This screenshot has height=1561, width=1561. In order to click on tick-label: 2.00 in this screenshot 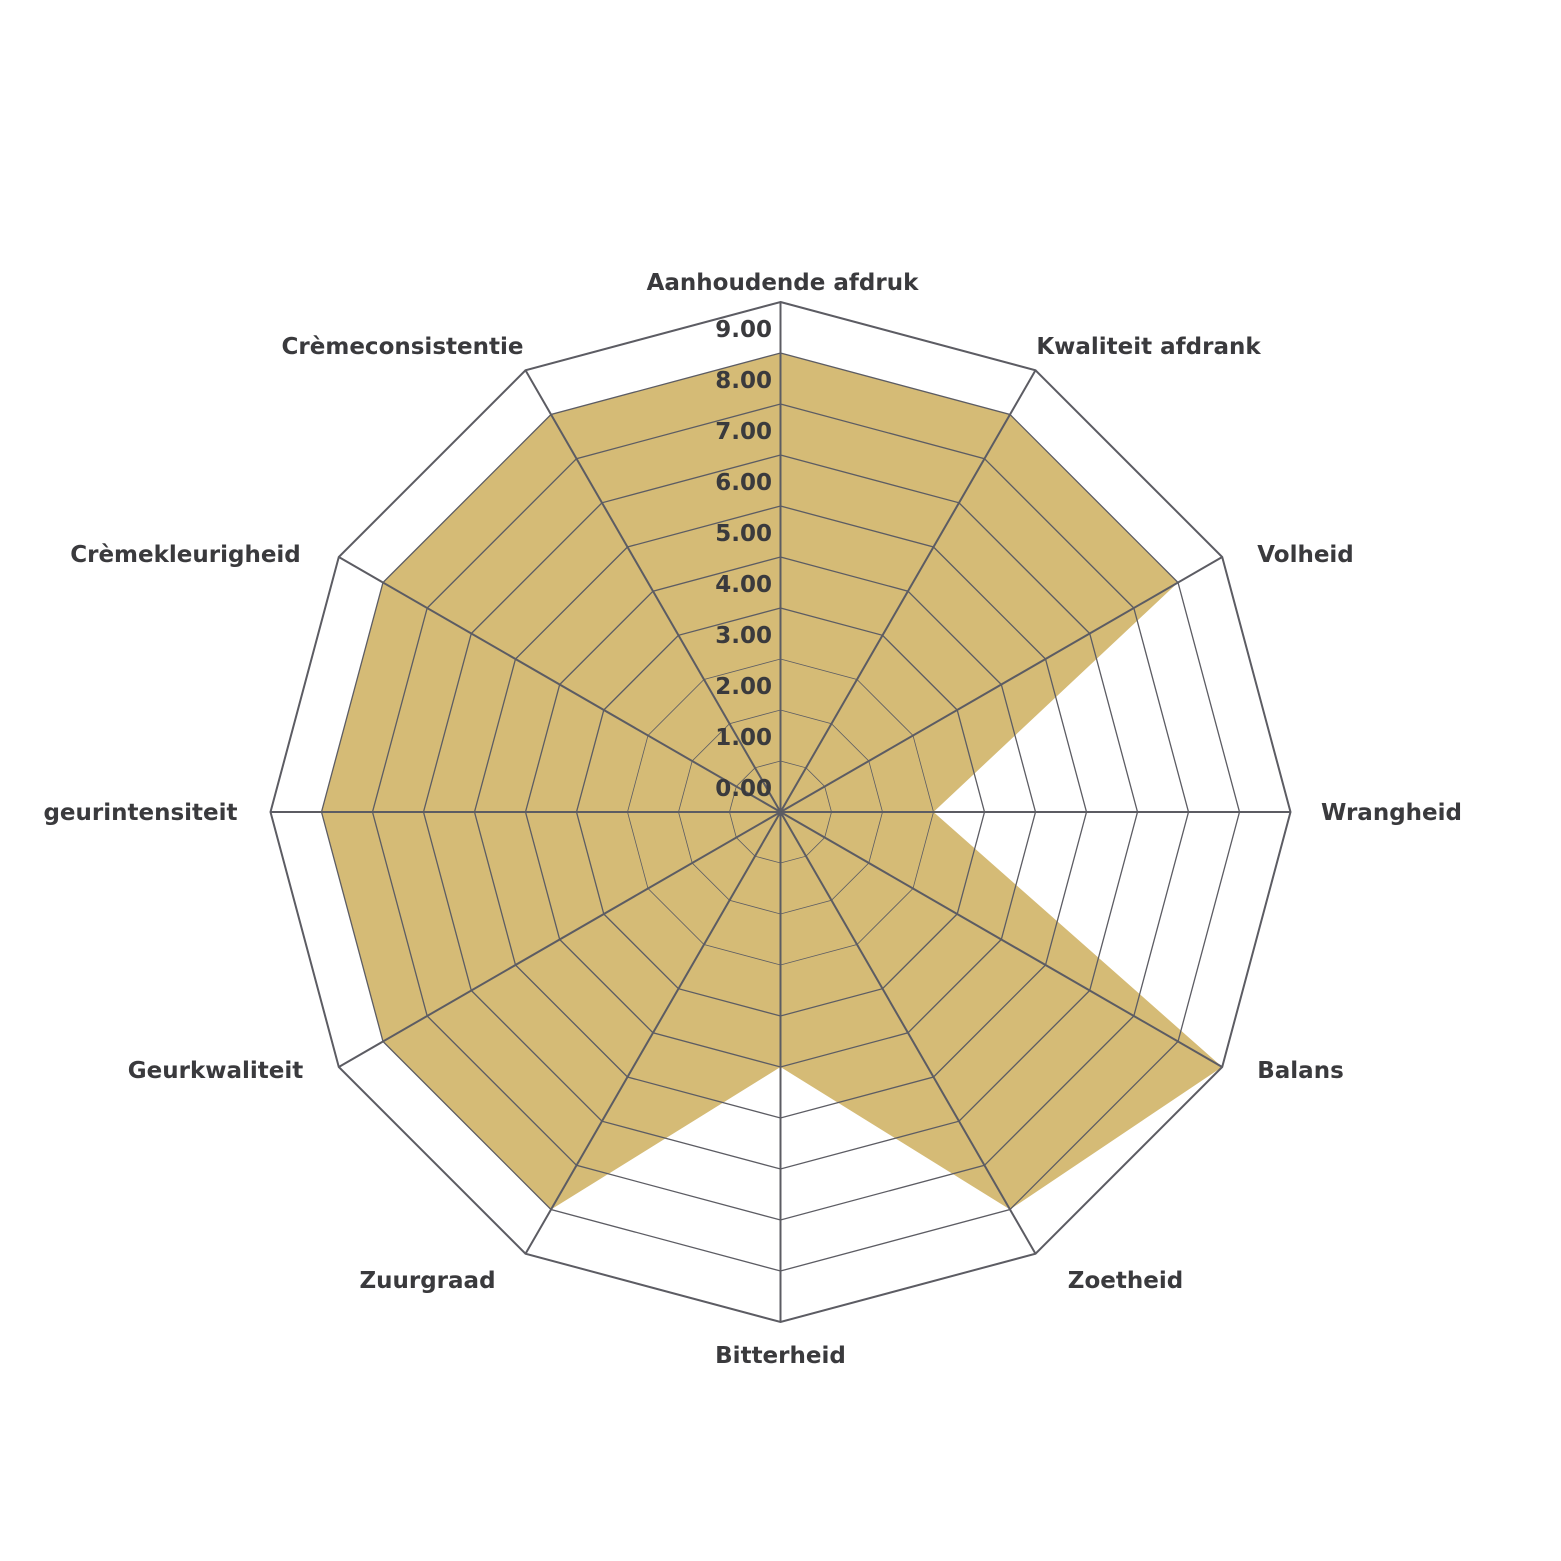, I will do `click(743, 687)`.